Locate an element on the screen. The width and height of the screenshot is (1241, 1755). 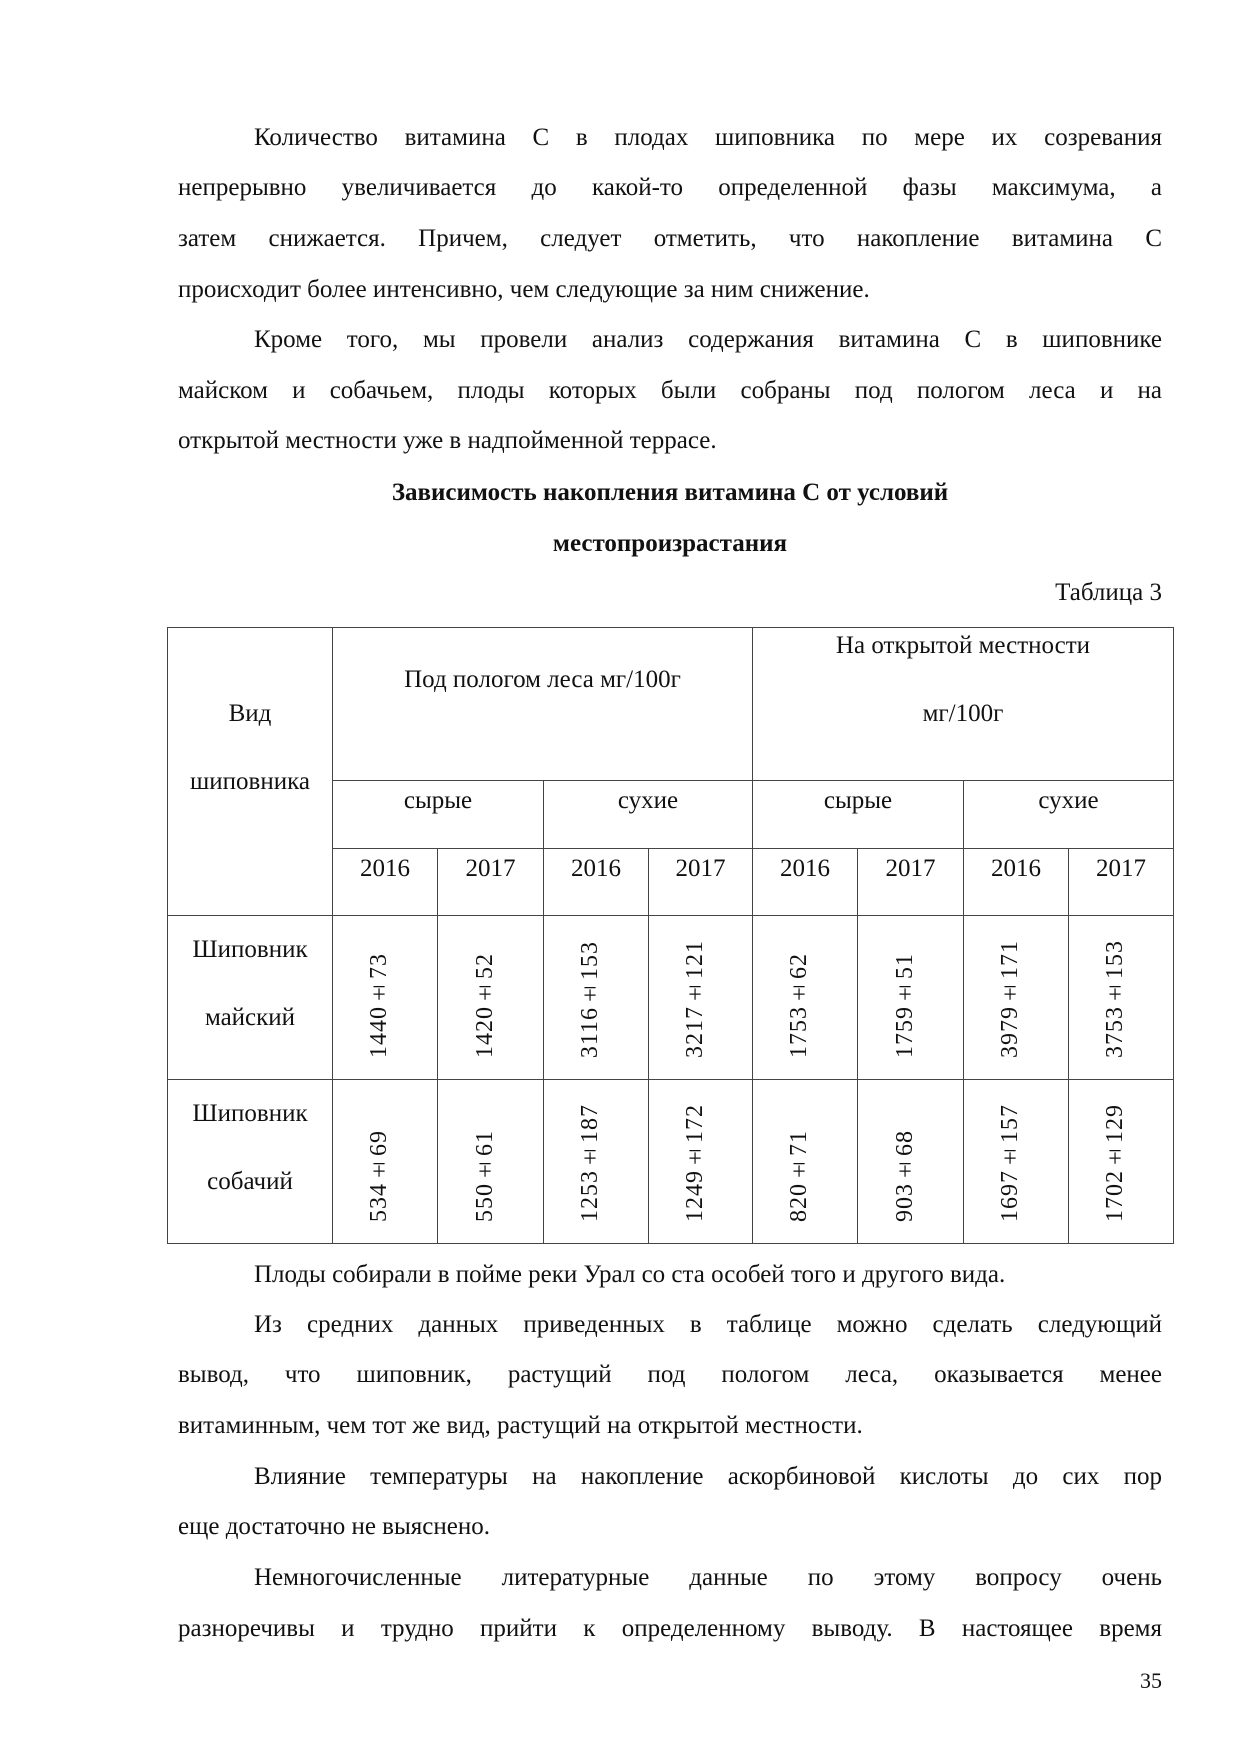
value-cell: 550±61 is located at coordinates (490, 1161).